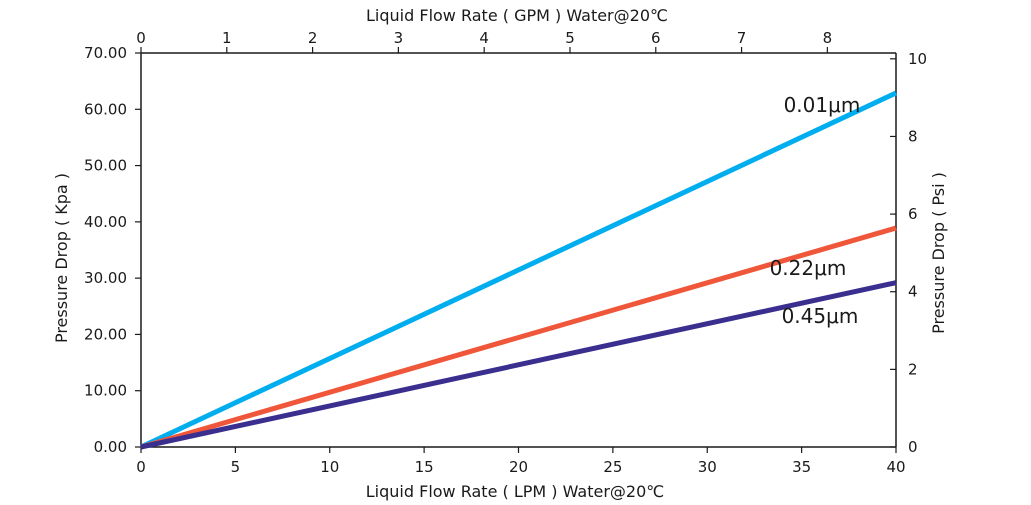 The image size is (1031, 505). Describe the element at coordinates (913, 214) in the screenshot. I see `right-y-tick-label: 6` at that location.